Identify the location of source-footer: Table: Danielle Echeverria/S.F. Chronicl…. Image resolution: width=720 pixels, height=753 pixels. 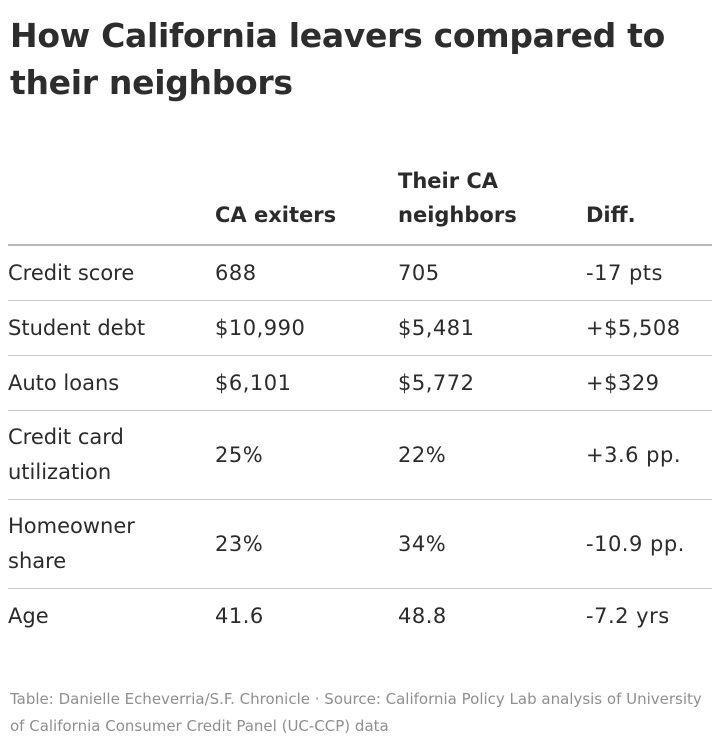
(356, 712).